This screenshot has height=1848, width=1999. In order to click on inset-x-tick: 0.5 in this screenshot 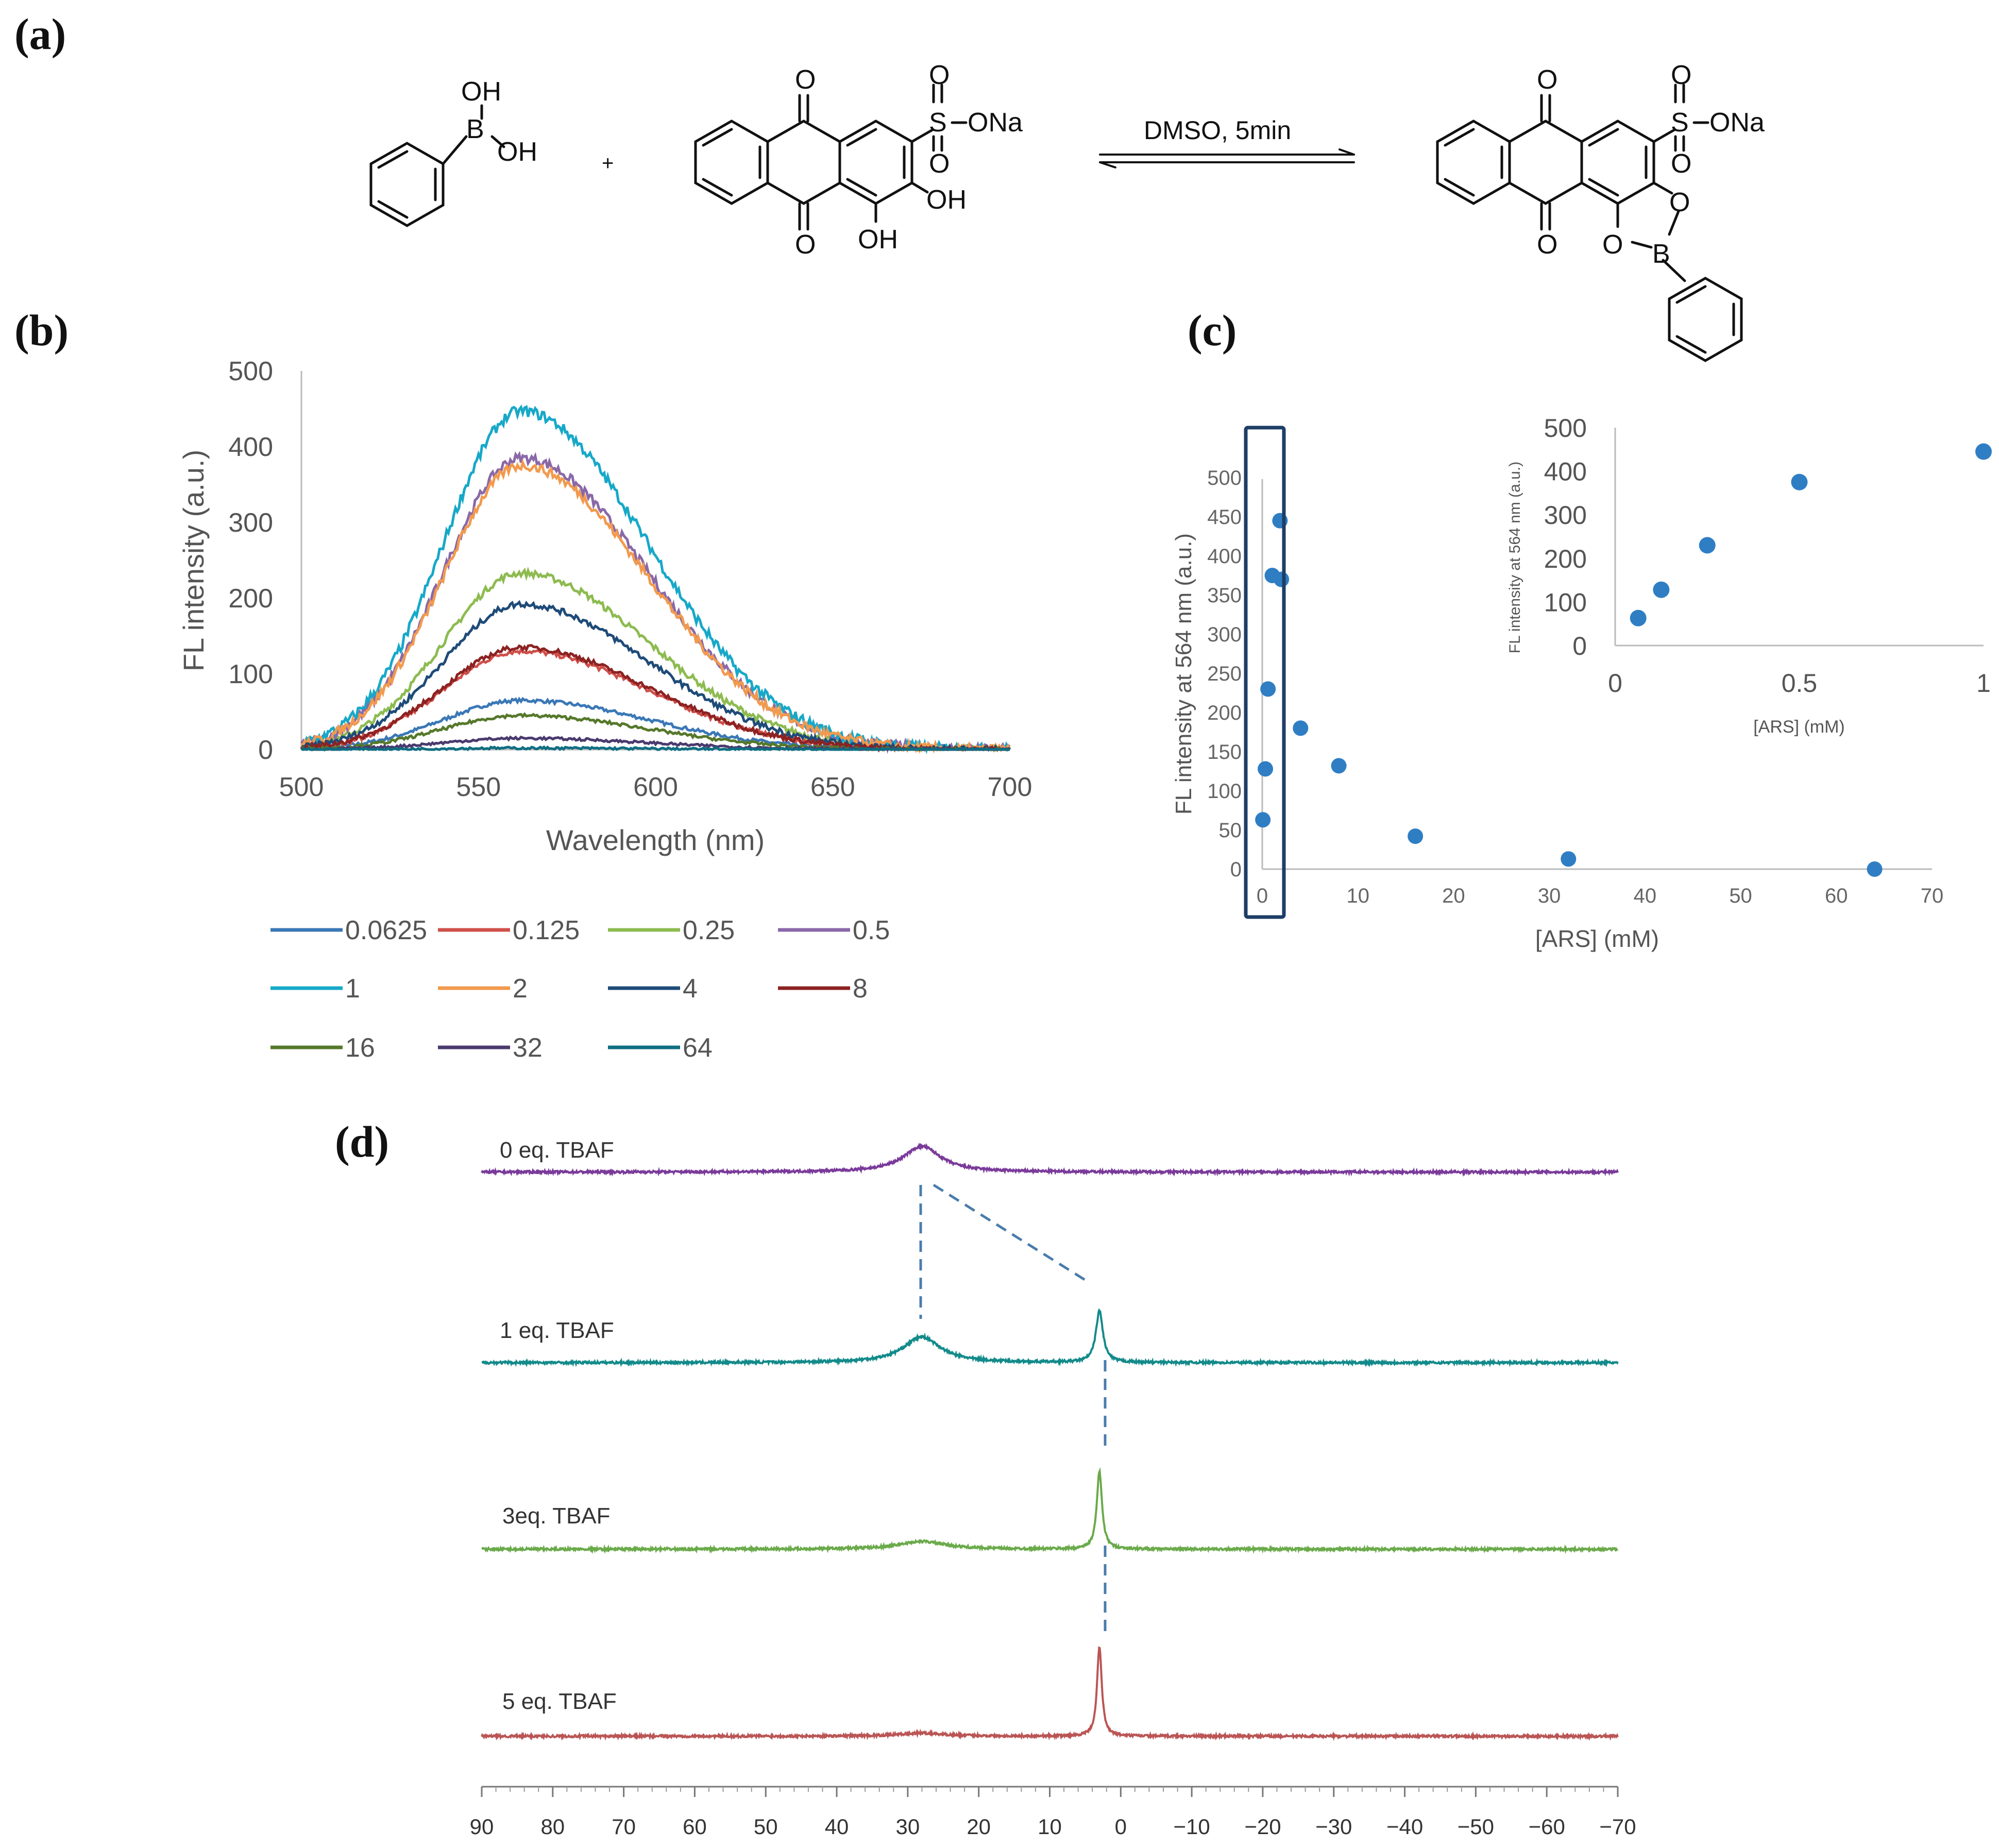, I will do `click(1800, 683)`.